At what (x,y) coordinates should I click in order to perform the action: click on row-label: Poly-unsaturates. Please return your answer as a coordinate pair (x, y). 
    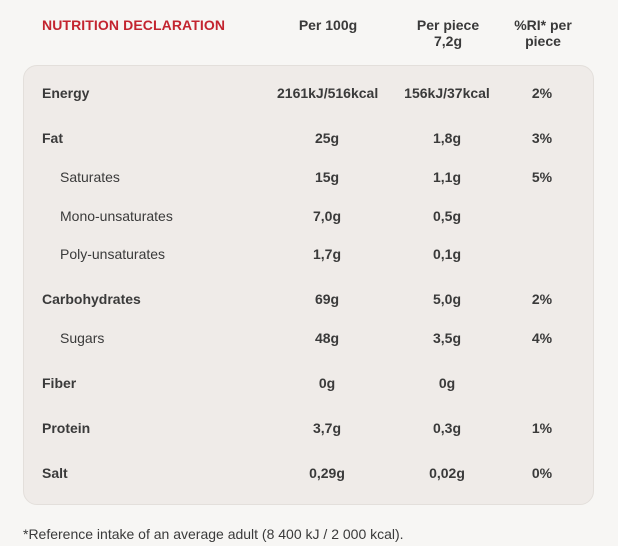
    Looking at the image, I should click on (113, 254).